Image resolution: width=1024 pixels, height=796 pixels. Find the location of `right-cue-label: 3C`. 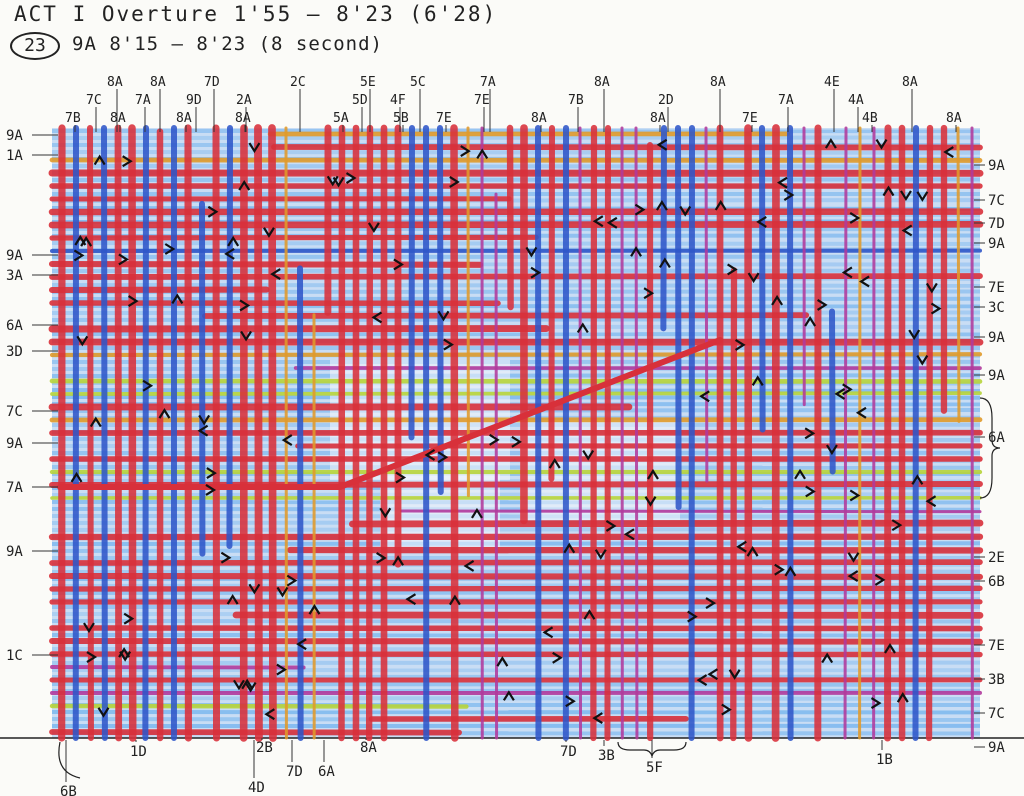

right-cue-label: 3C is located at coordinates (996, 308).